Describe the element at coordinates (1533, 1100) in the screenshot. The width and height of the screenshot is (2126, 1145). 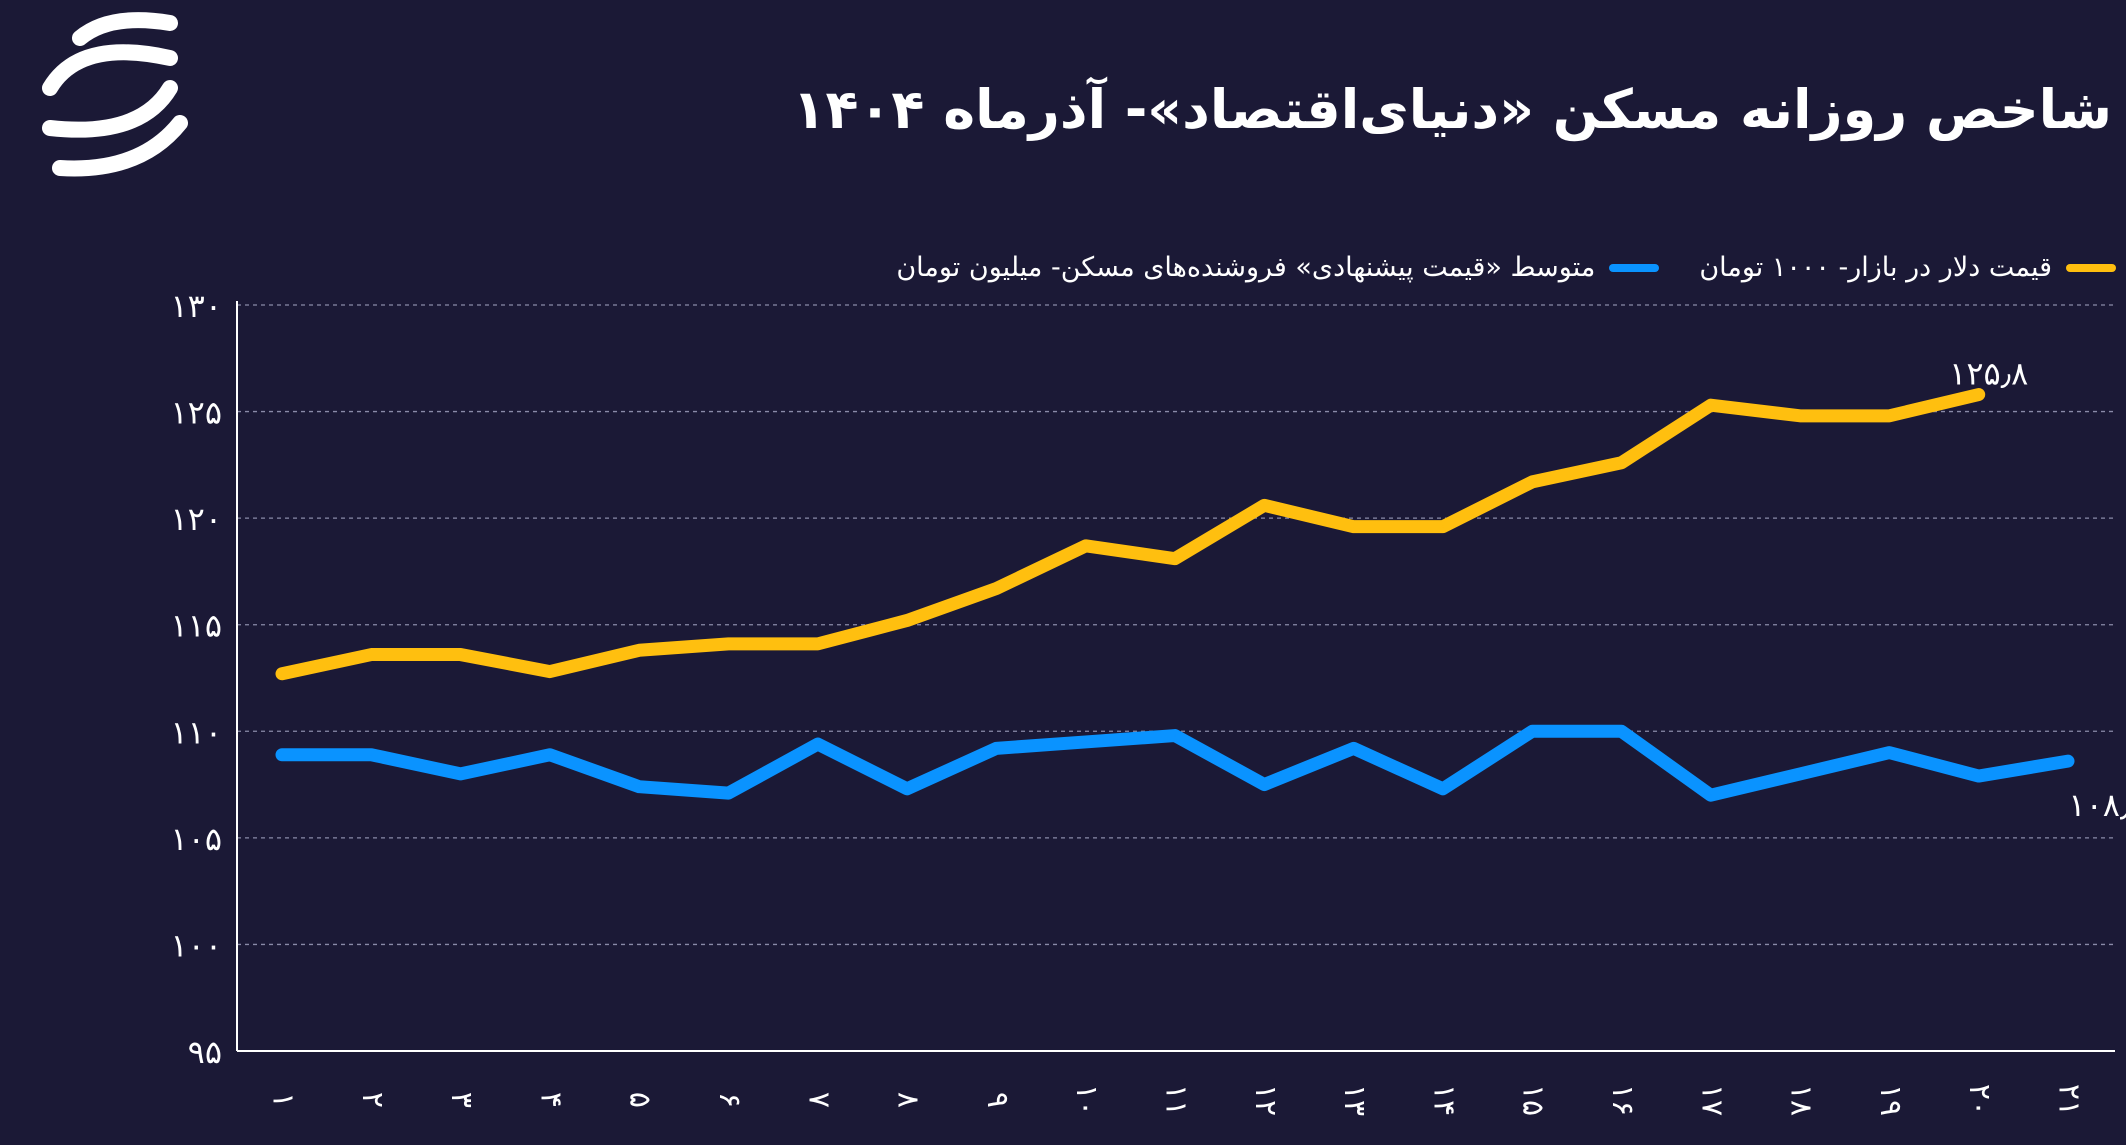
I see `x-tick-label: ۱۵` at that location.